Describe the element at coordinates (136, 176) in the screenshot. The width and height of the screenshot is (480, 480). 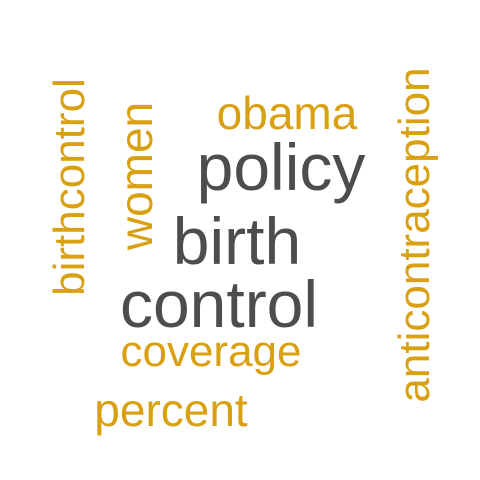
I see `word-women: women` at that location.